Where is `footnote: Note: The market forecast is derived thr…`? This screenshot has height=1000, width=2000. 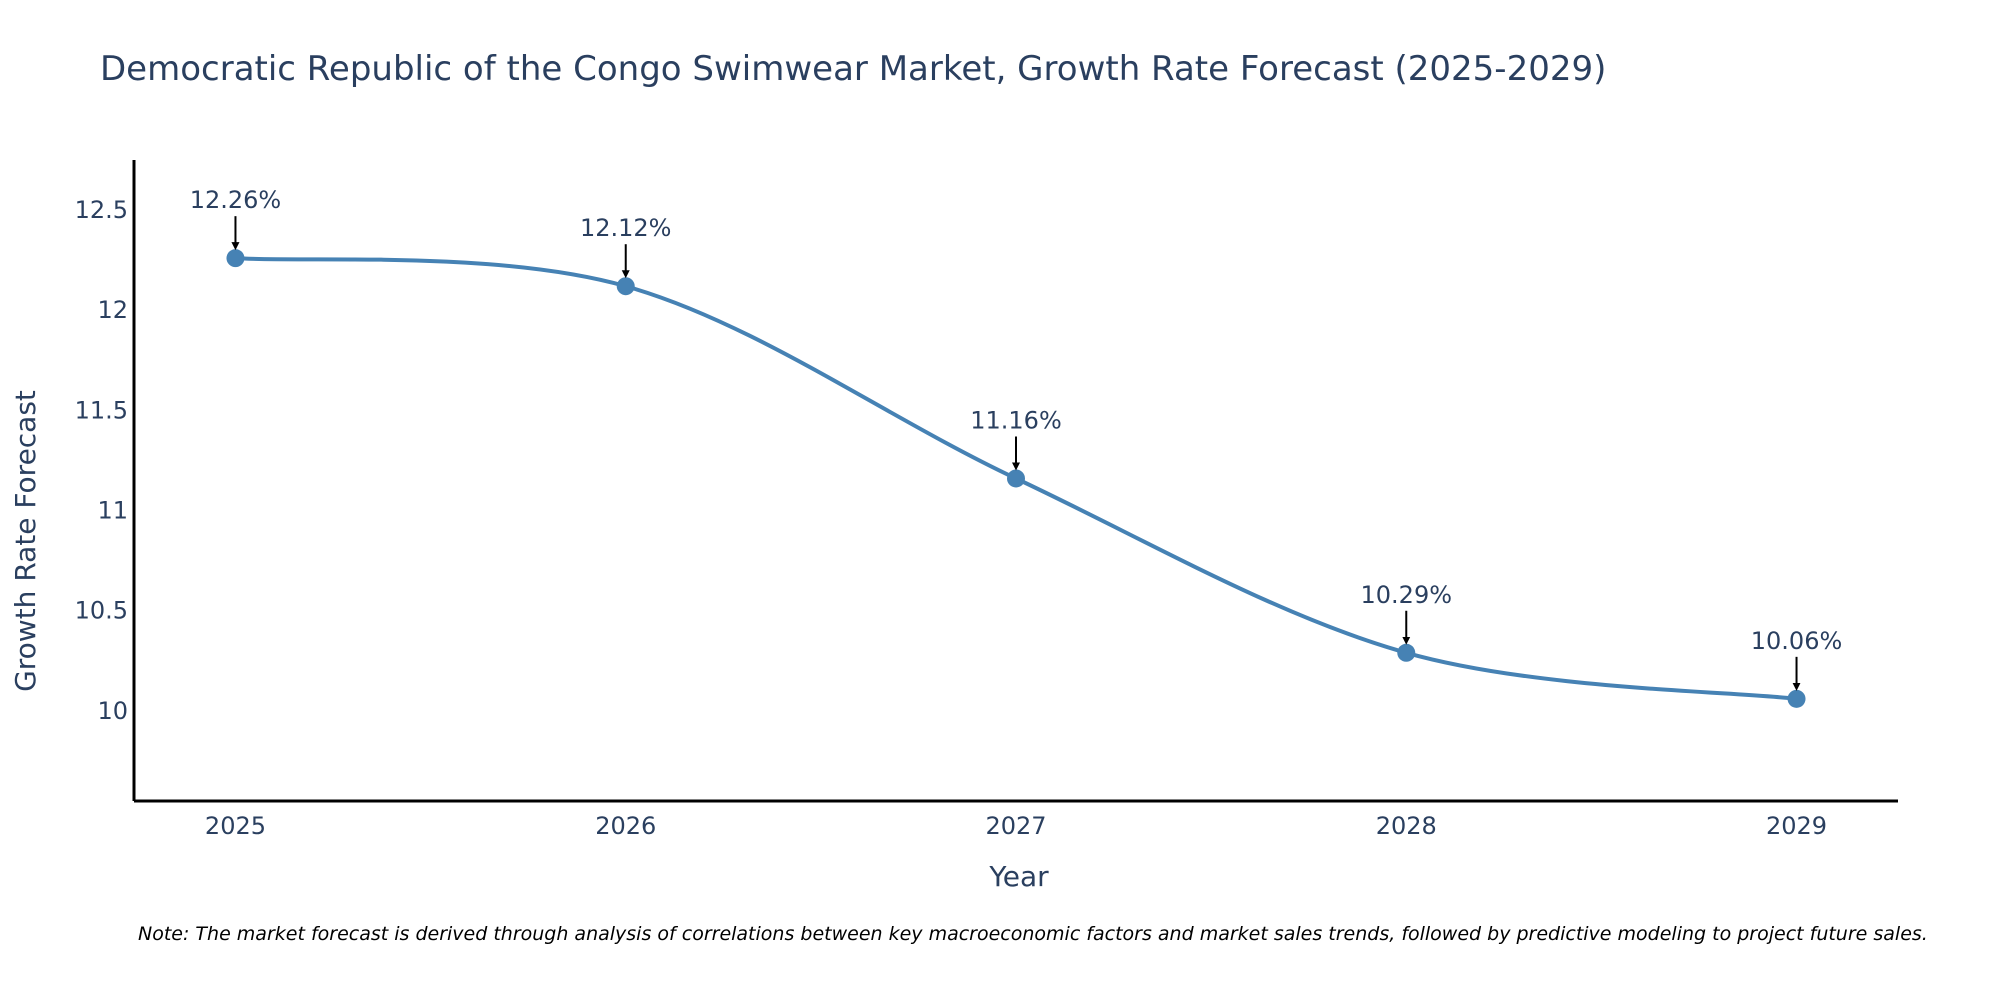
footnote: Note: The market forecast is derived thr… is located at coordinates (1033, 934).